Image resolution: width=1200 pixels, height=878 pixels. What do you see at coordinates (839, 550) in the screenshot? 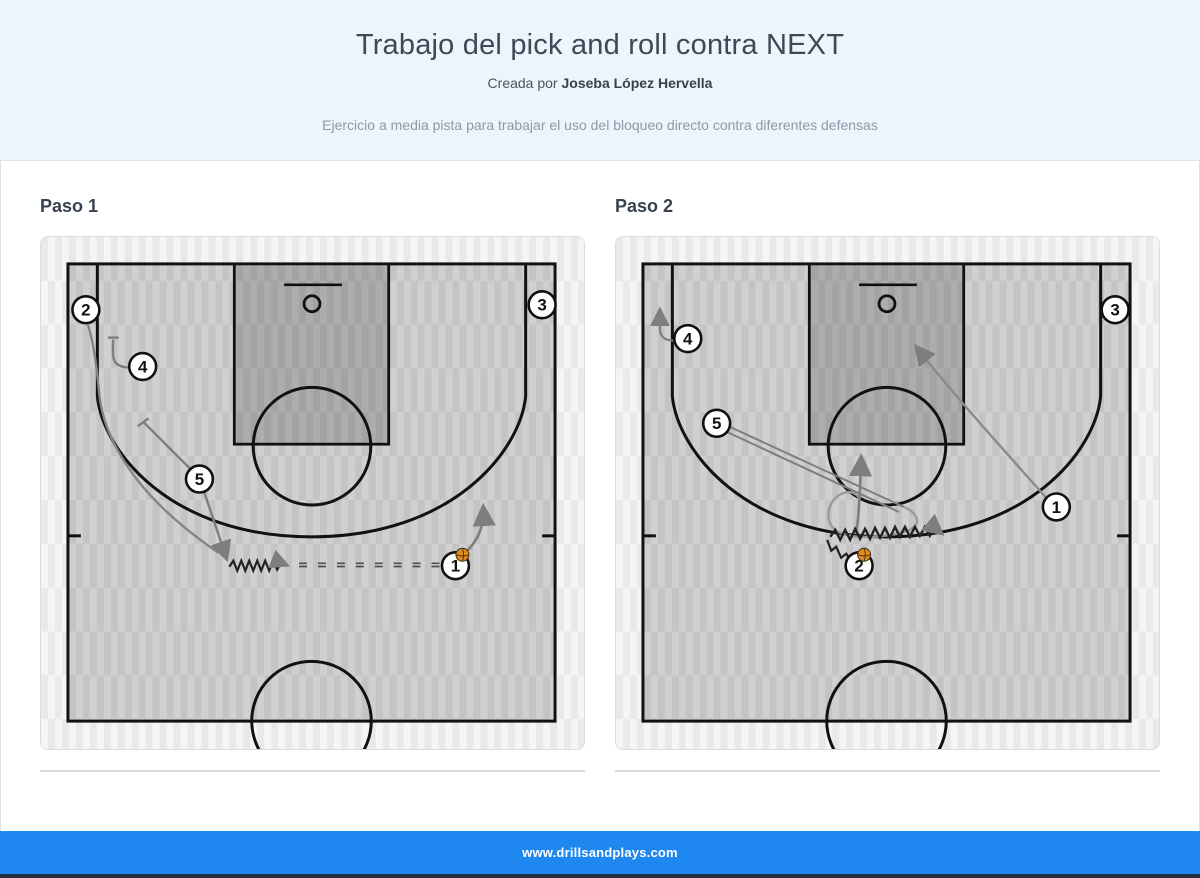
I see `dribble-zigzag-short` at bounding box center [839, 550].